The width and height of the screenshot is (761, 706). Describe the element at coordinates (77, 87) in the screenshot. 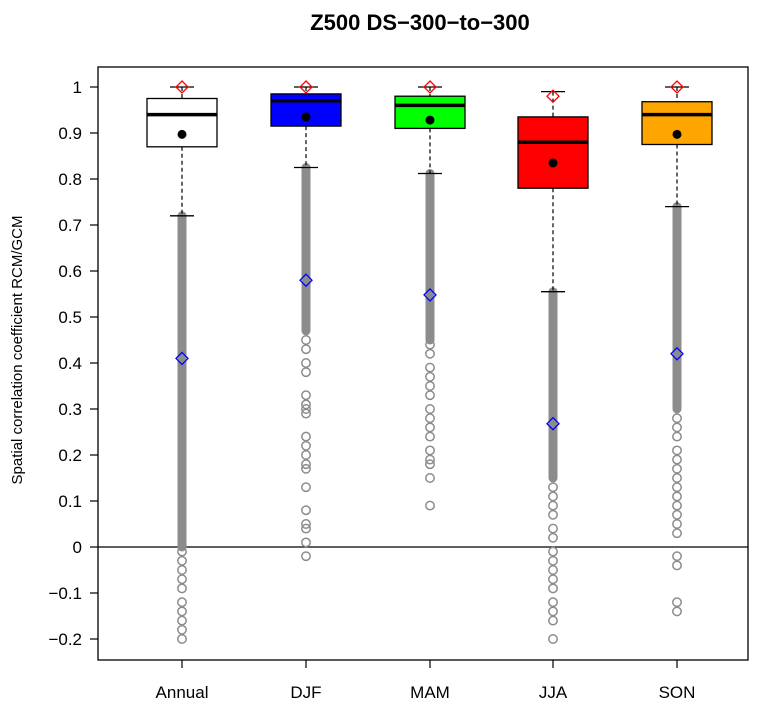

I see `y-tick-label: 1` at that location.